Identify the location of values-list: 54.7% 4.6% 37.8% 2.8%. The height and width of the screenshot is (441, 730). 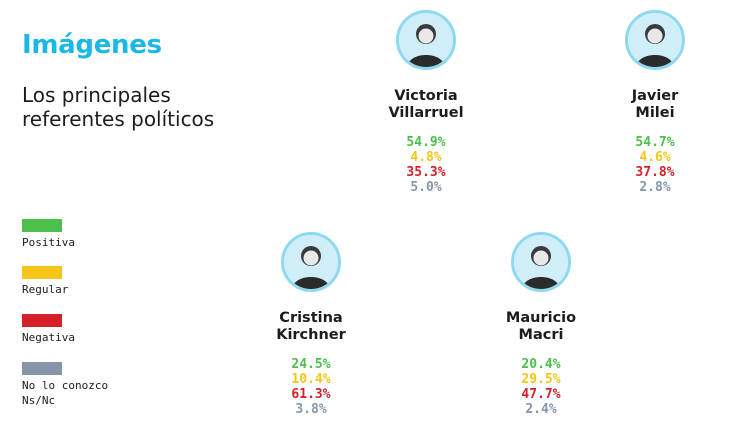
(655, 165).